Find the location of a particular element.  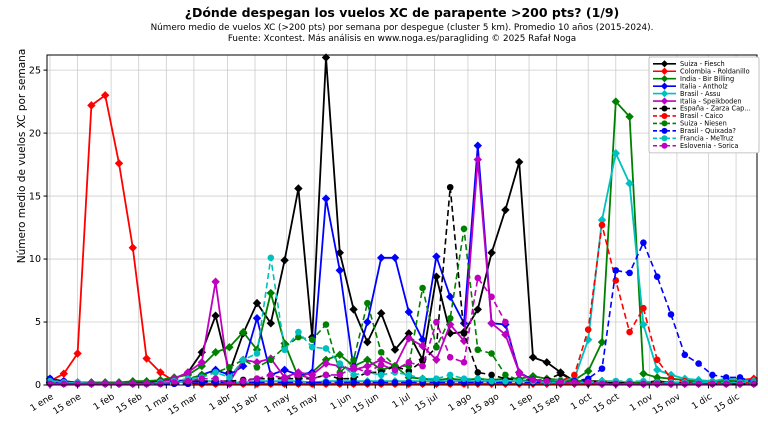

legend-marker-india-bir-billing is located at coordinates (664, 79).